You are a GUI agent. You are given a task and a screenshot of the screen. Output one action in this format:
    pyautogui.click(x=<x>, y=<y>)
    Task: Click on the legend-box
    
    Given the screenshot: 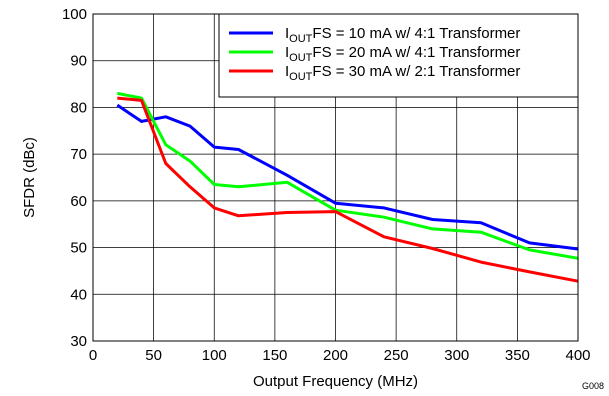 What is the action you would take?
    pyautogui.click(x=398, y=55)
    